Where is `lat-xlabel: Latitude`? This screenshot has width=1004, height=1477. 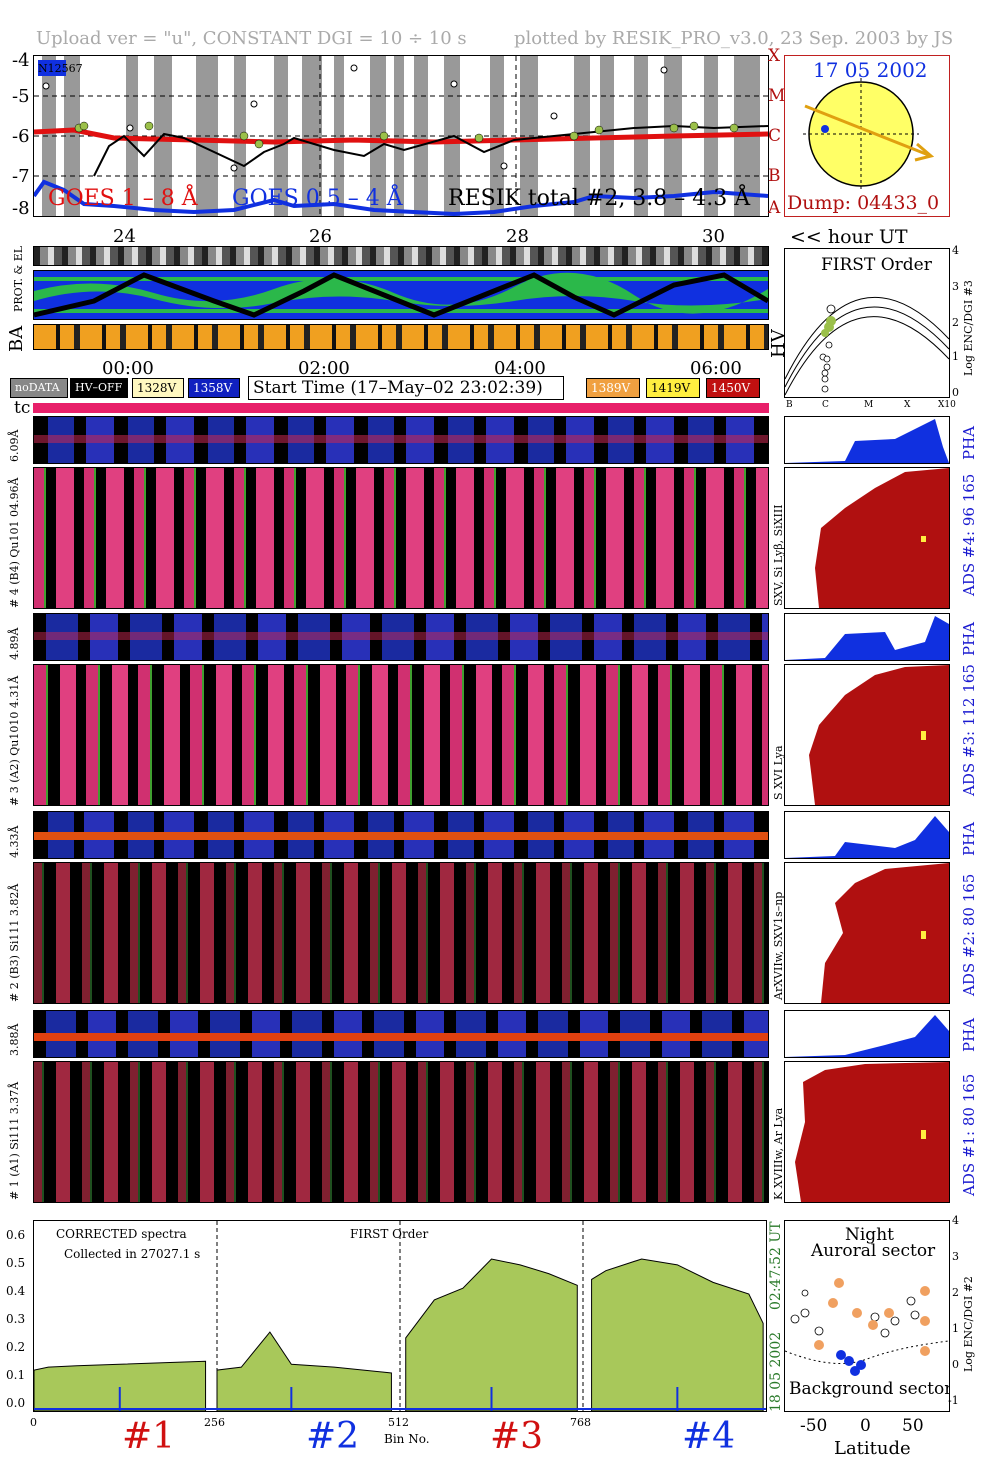 lat-xlabel: Latitude is located at coordinates (872, 1448).